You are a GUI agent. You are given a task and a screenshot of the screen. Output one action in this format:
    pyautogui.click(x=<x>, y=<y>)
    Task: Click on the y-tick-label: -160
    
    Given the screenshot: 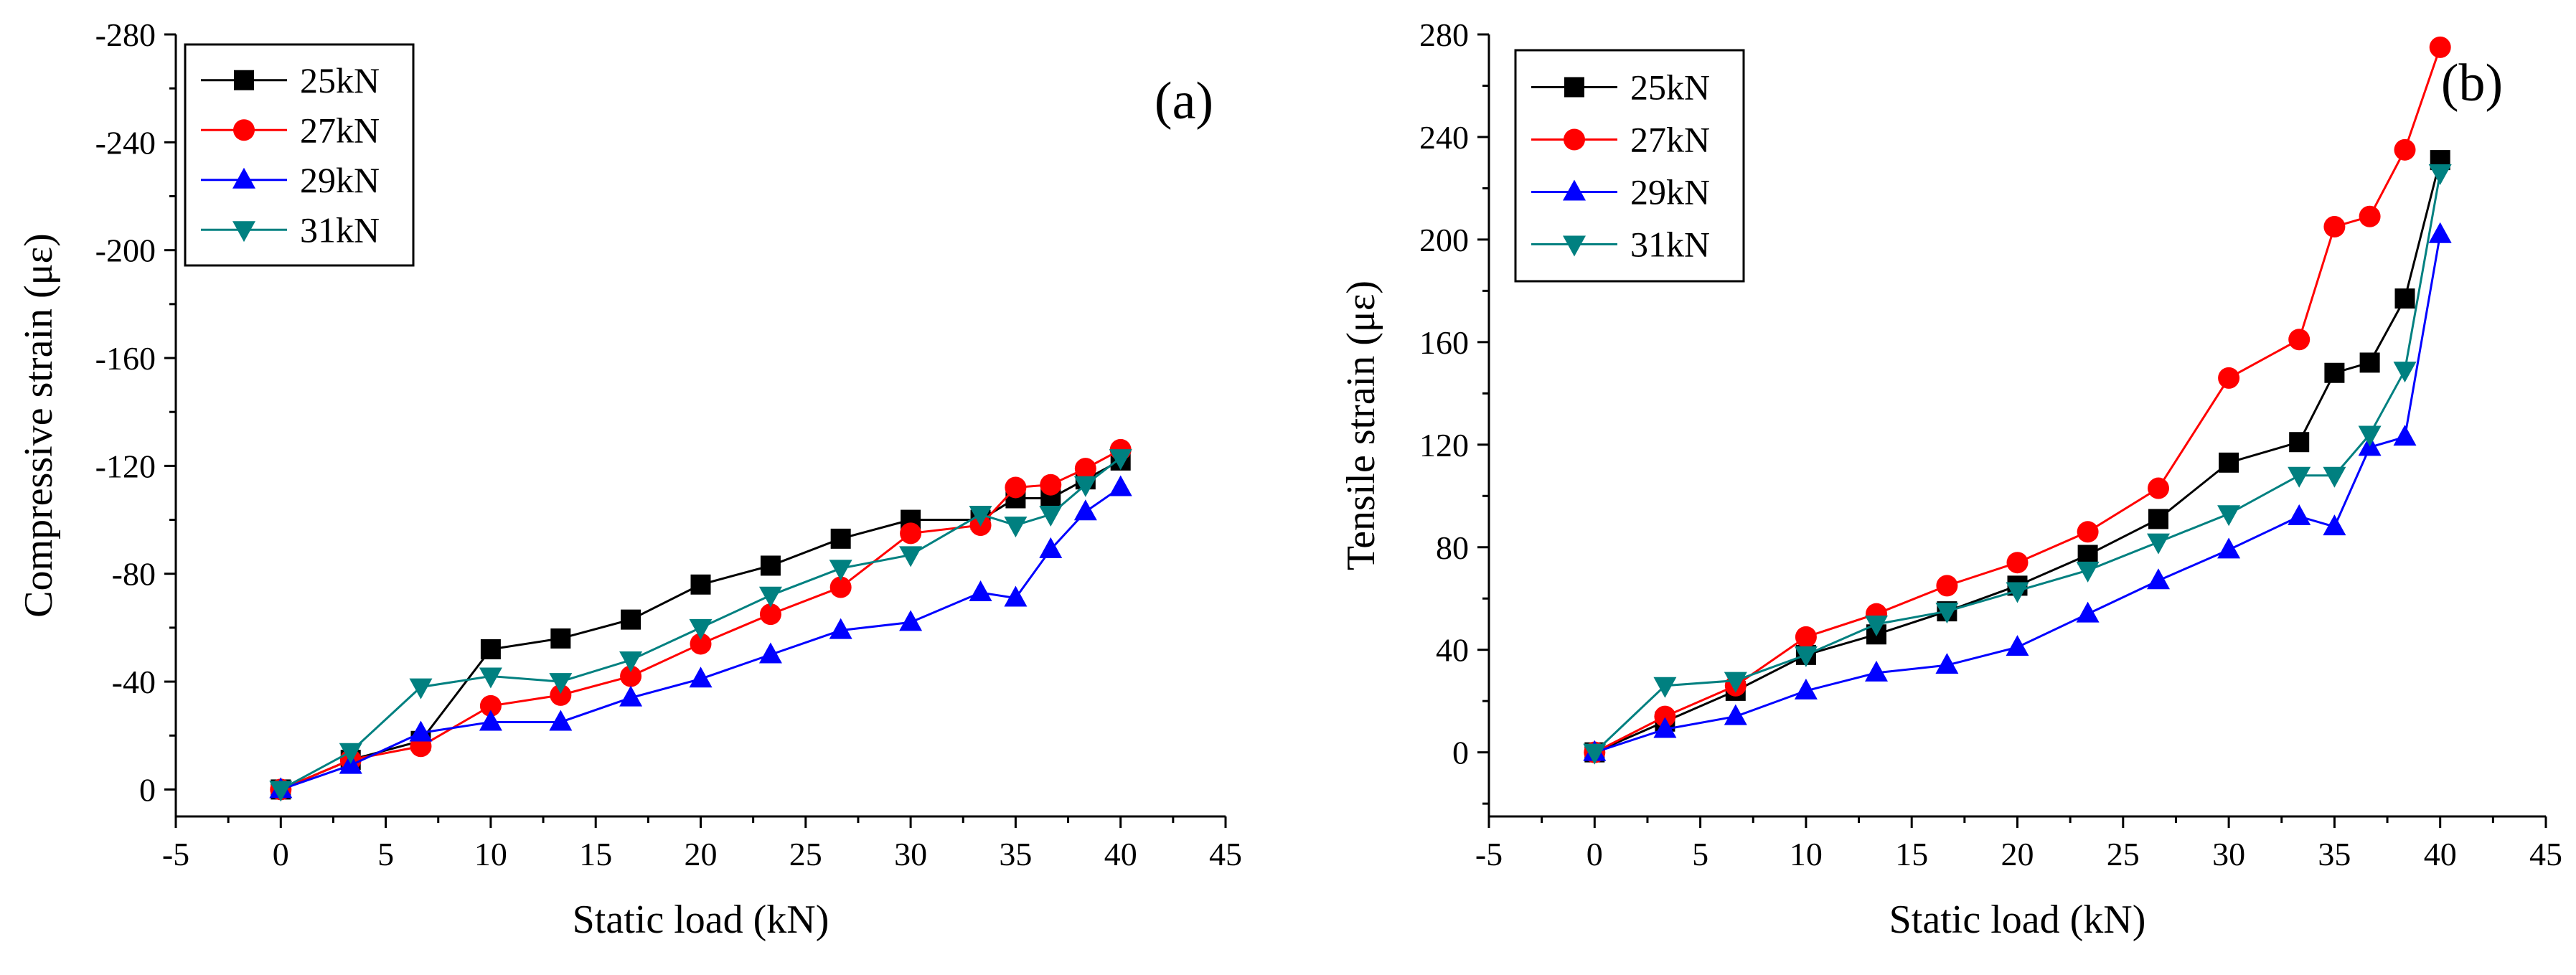 What is the action you would take?
    pyautogui.click(x=125, y=359)
    